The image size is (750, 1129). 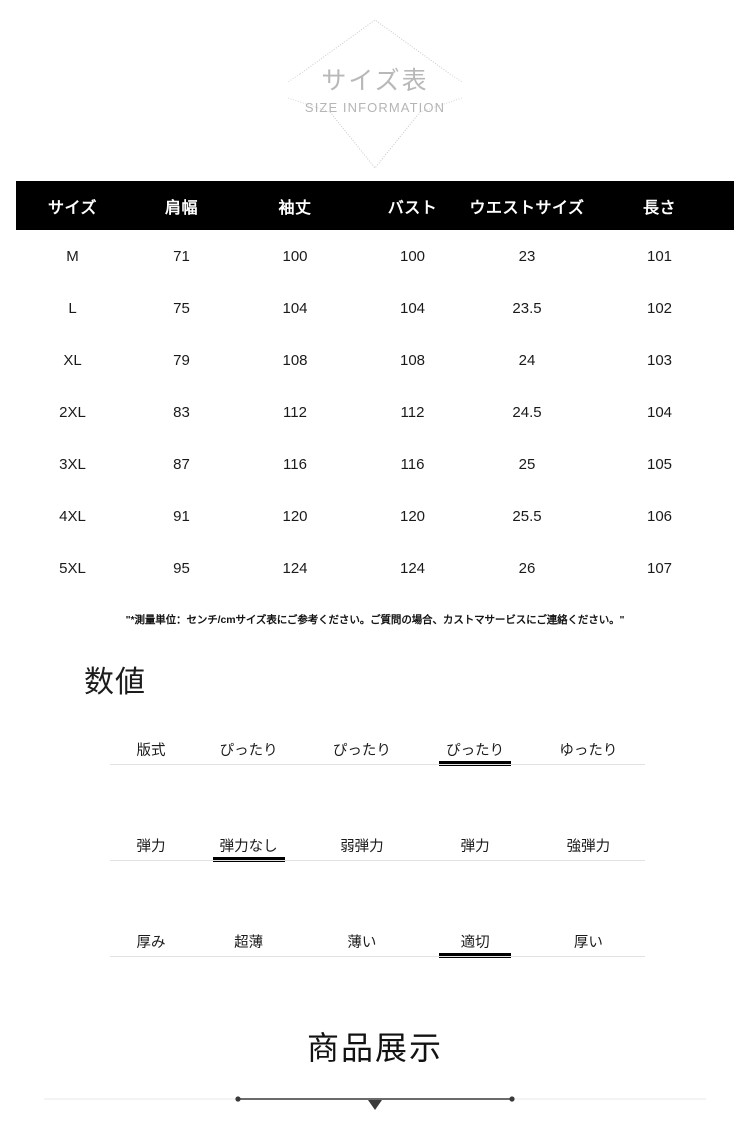 I want to click on table-row: L 75 104 104 23.5 102, so click(x=375, y=308).